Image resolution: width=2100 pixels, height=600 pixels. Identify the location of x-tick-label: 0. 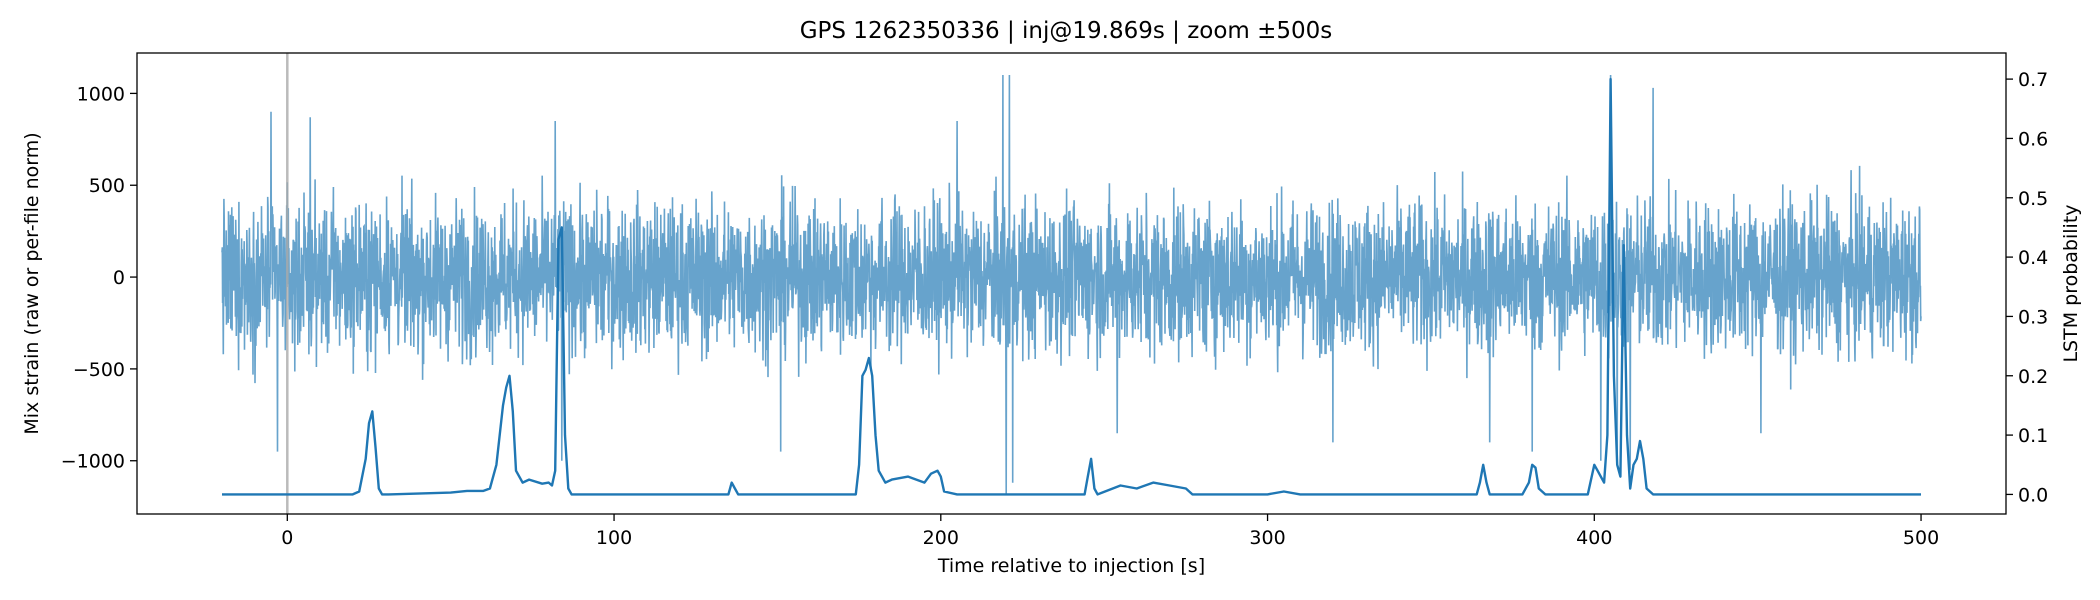
(287, 538).